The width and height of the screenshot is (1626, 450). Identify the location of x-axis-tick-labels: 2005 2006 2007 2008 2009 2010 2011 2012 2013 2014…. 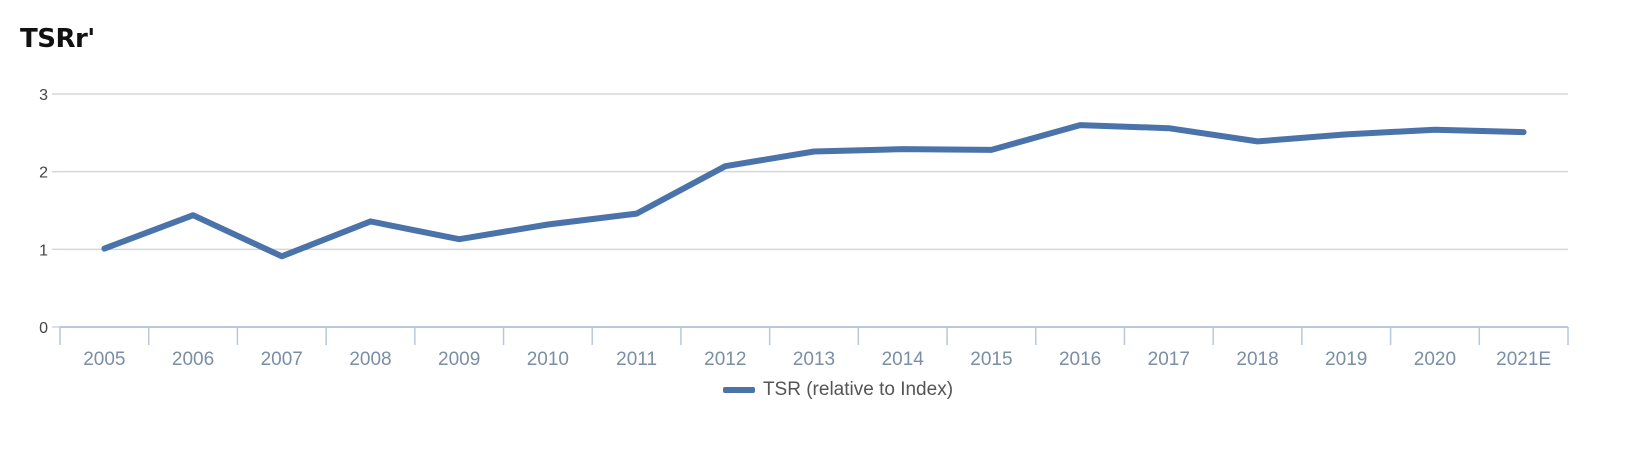
(817, 359).